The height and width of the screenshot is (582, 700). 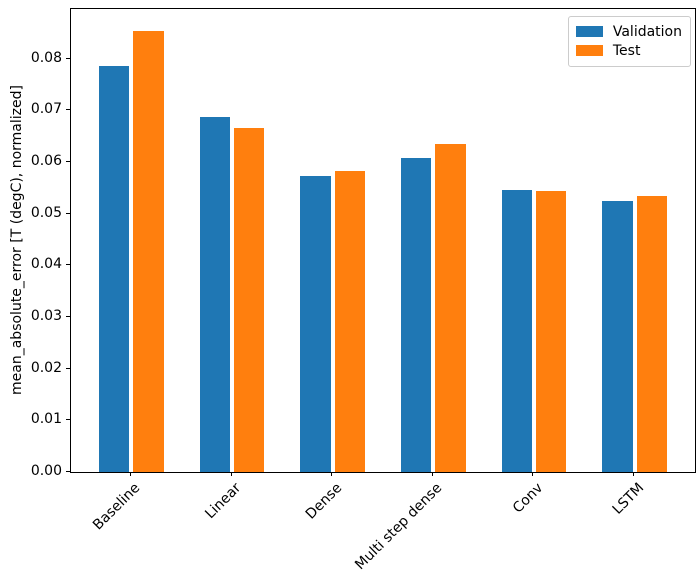 What do you see at coordinates (416, 315) in the screenshot?
I see `bar-validation-multi-step-dense` at bounding box center [416, 315].